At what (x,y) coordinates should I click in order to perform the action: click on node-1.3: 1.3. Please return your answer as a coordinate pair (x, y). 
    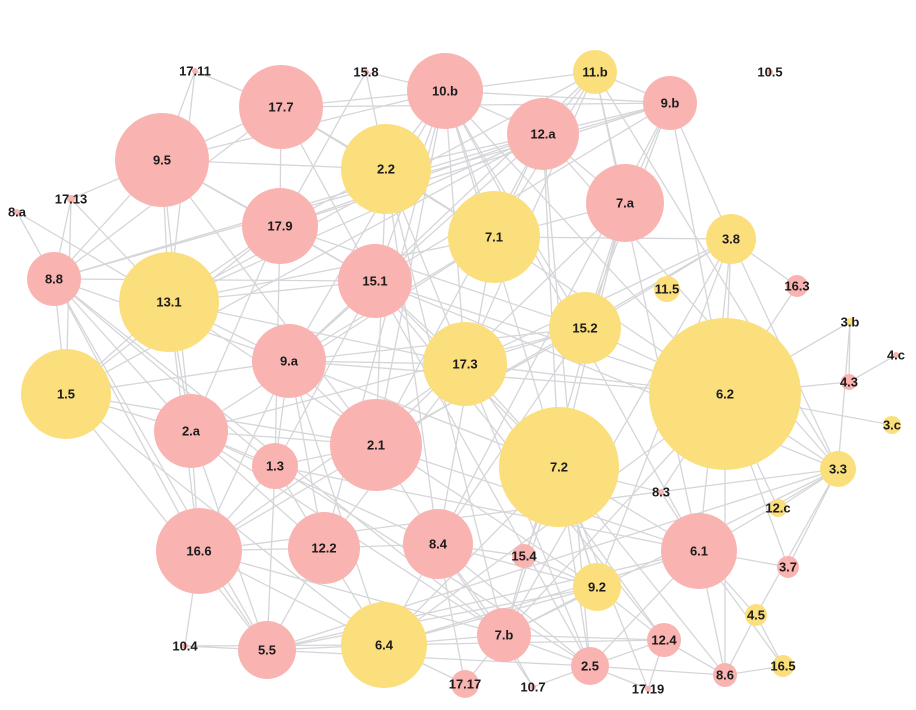
    Looking at the image, I should click on (275, 466).